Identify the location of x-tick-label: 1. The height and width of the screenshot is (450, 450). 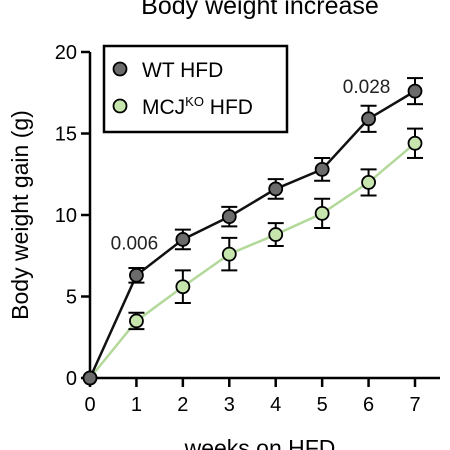
(136, 405).